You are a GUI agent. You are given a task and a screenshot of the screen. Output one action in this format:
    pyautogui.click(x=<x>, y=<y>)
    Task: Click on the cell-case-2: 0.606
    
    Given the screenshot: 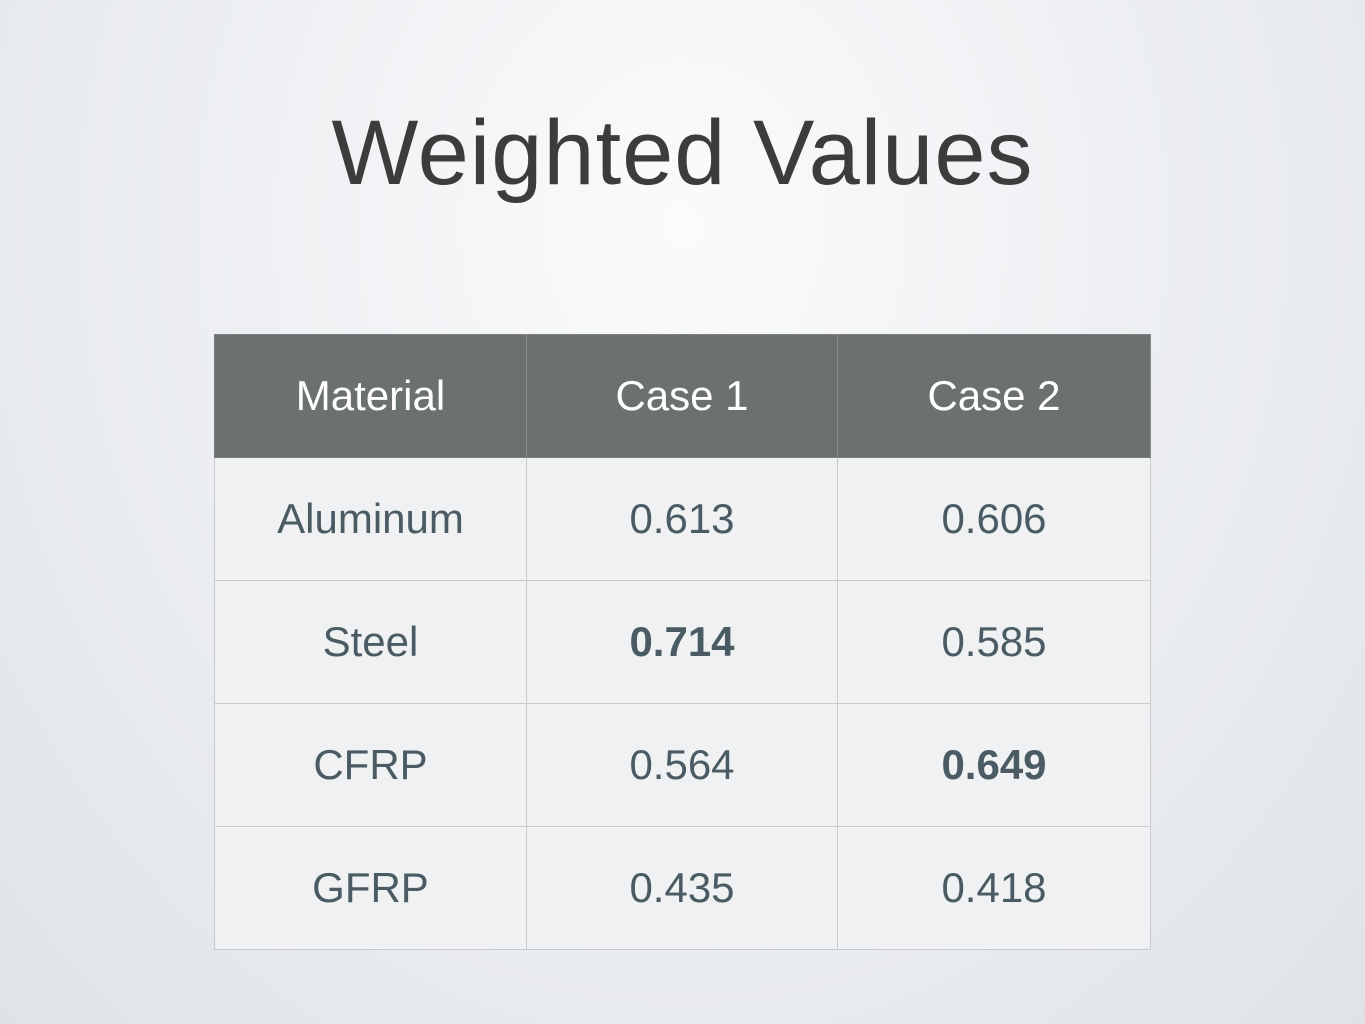 What is the action you would take?
    pyautogui.click(x=994, y=519)
    